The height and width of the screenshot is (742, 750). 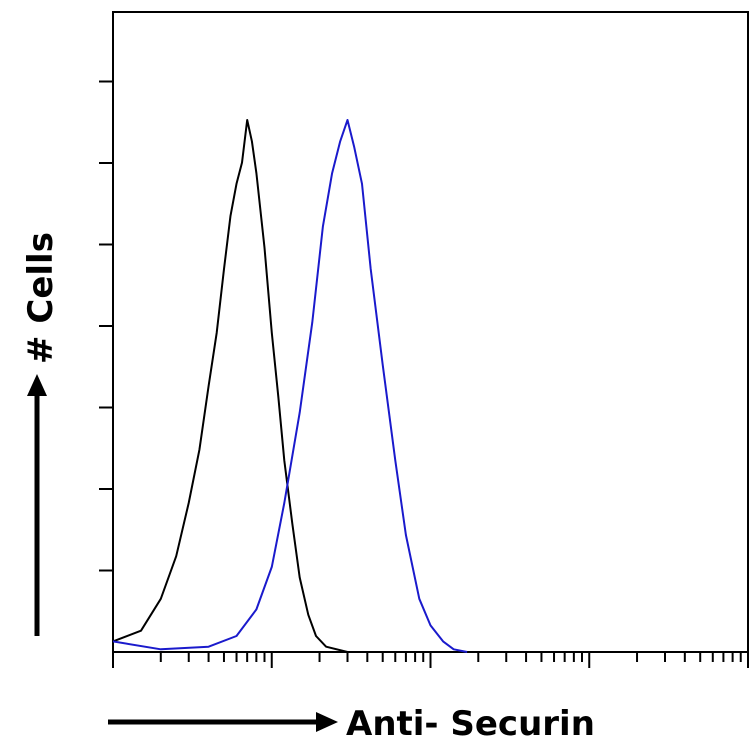 I want to click on y-axis-ticks, so click(x=106, y=326).